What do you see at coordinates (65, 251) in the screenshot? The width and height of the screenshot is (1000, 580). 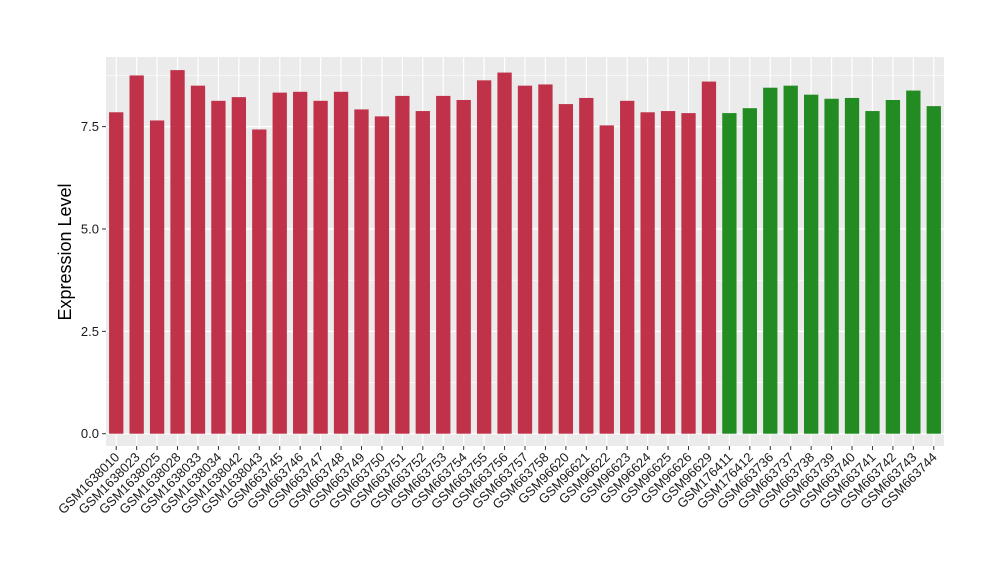 I see `y-axis-title: Expression Level` at bounding box center [65, 251].